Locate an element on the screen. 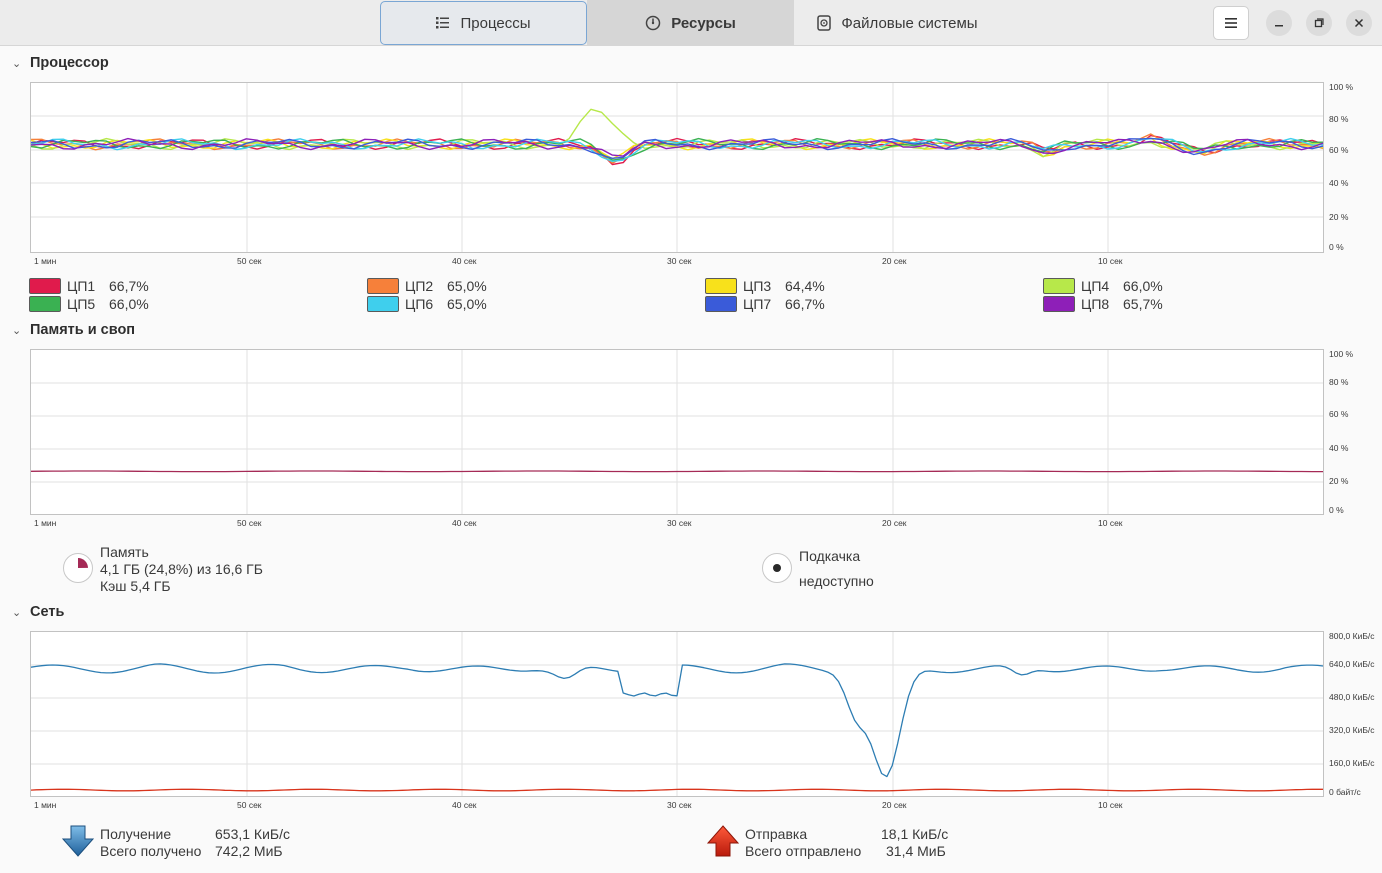 The width and height of the screenshot is (1382, 873). y-tick-label: 0 % is located at coordinates (1336, 510).